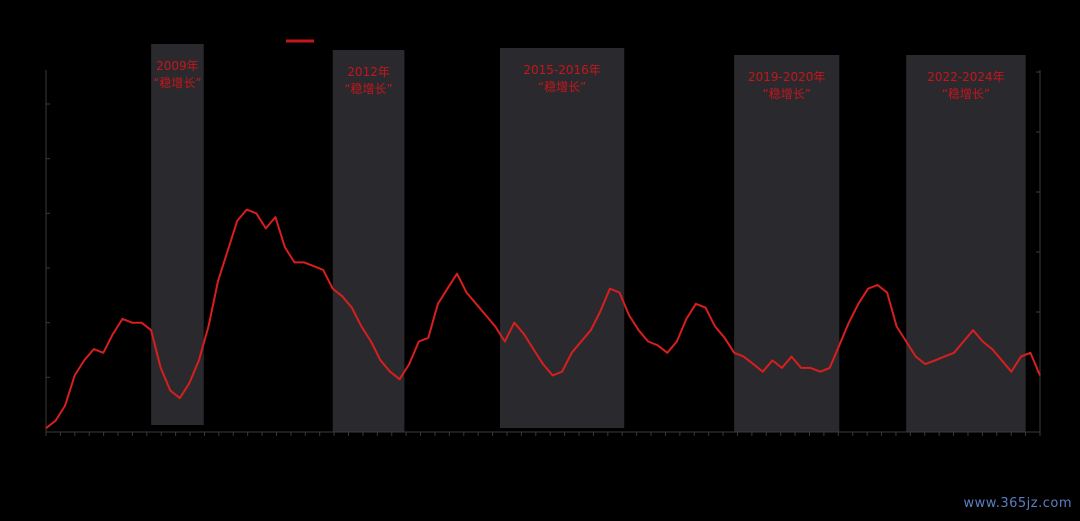 This screenshot has height=521, width=1080. Describe the element at coordinates (562, 86) in the screenshot. I see `period-label-3-line-2: “稳增长”` at that location.